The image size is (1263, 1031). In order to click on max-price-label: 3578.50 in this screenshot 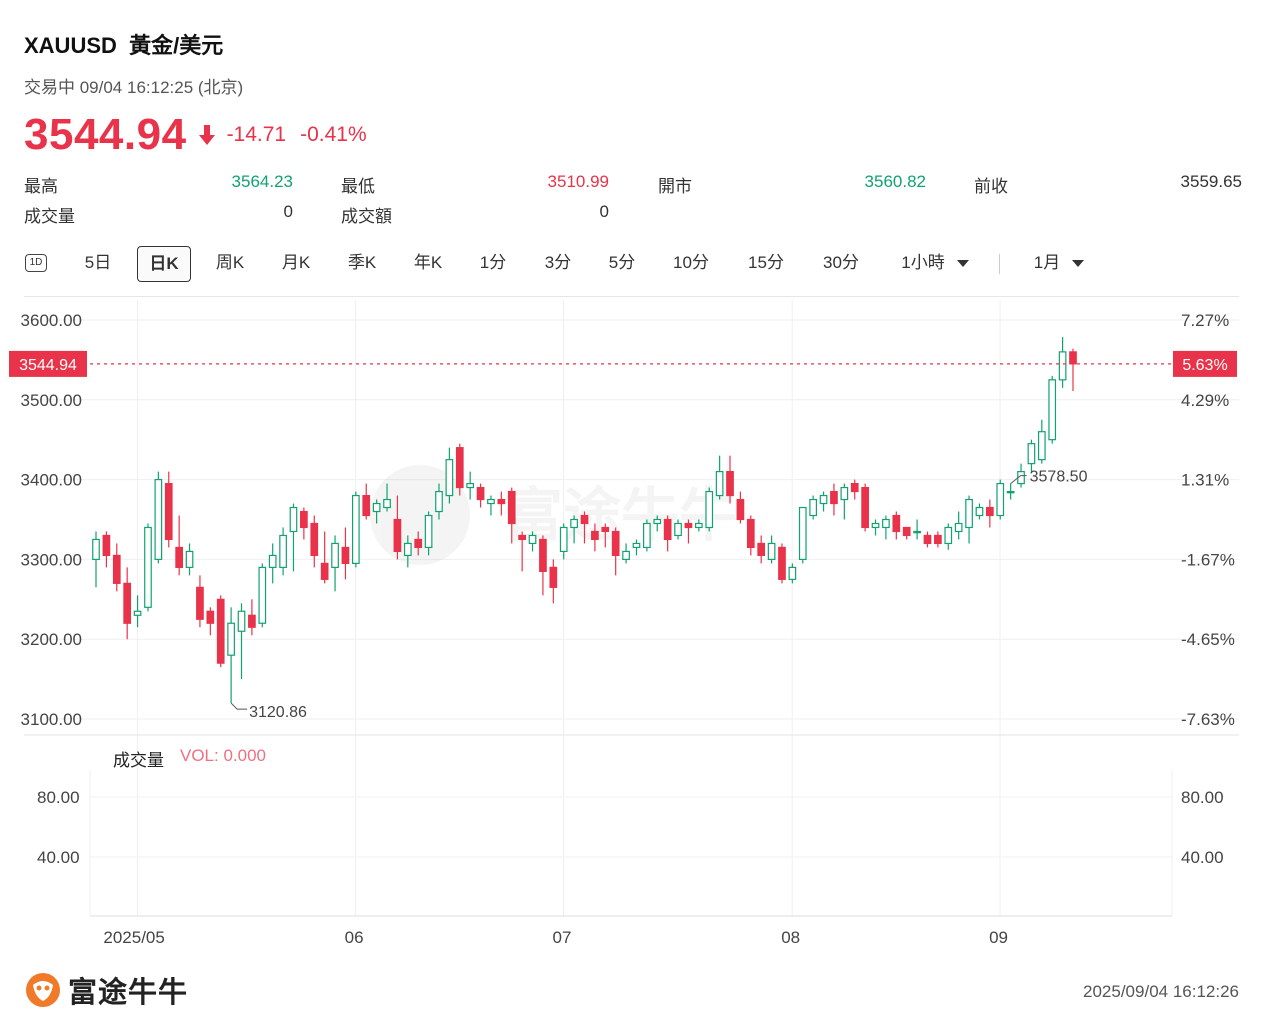, I will do `click(1059, 477)`.